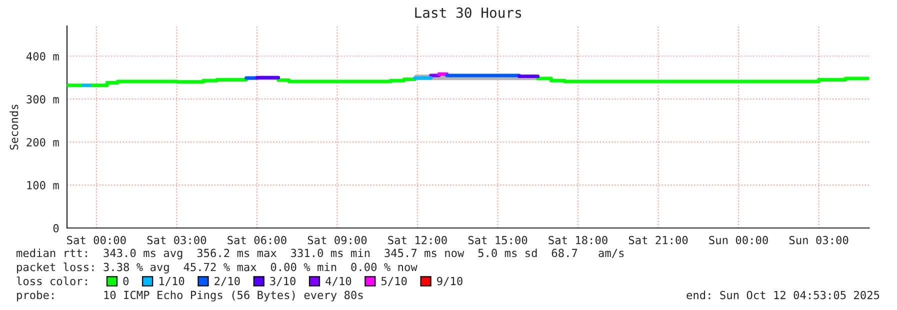  What do you see at coordinates (257, 240) in the screenshot?
I see `x-tick-label: Sat 06:00` at bounding box center [257, 240].